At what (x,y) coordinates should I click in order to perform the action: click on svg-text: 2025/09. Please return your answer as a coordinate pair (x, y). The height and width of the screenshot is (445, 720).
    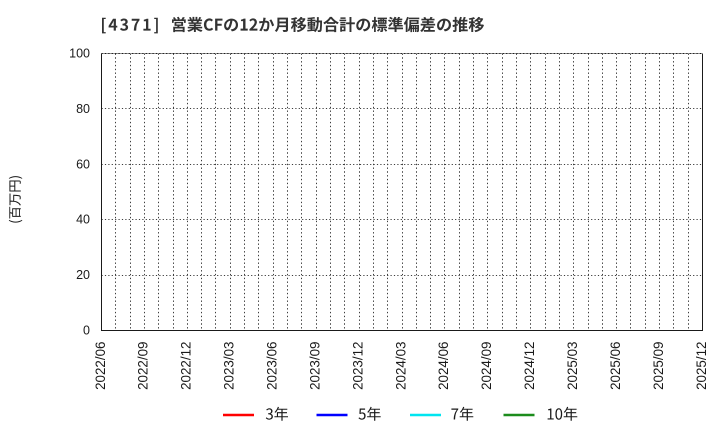
    Looking at the image, I should click on (658, 366).